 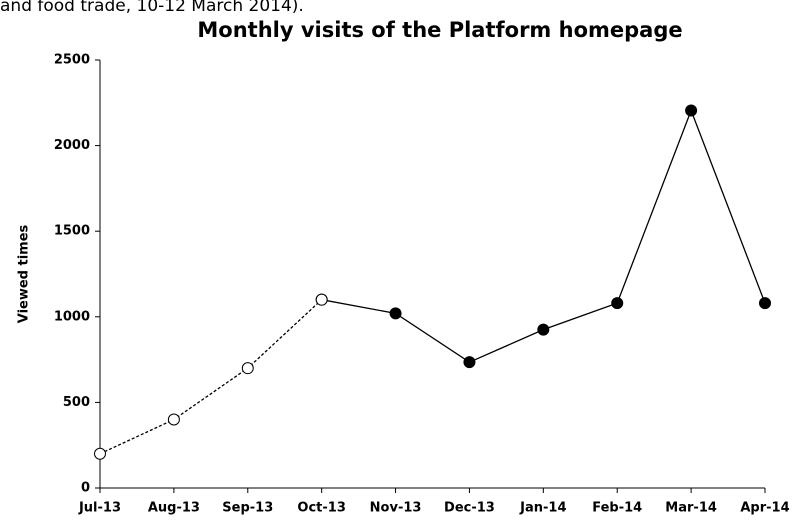 I want to click on x-tick-label: Dec-13, so click(x=469, y=508).